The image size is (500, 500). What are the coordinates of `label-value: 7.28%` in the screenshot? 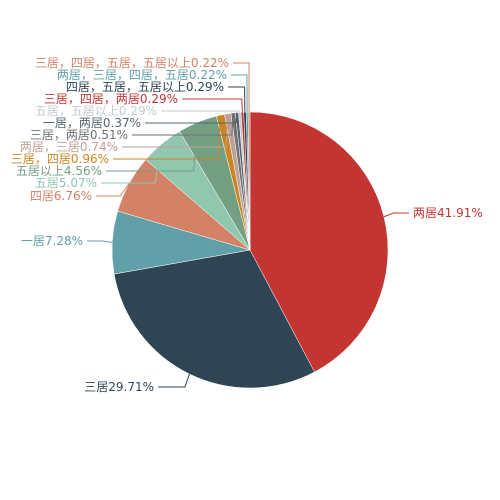 It's located at (64, 241).